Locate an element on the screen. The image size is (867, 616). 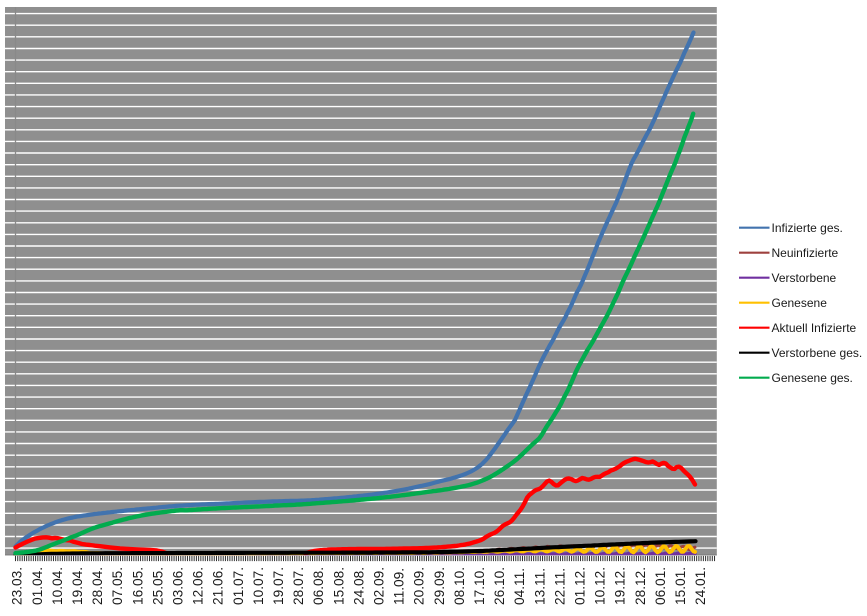
svg-text: Aktuell Infizierte is located at coordinates (814, 328).